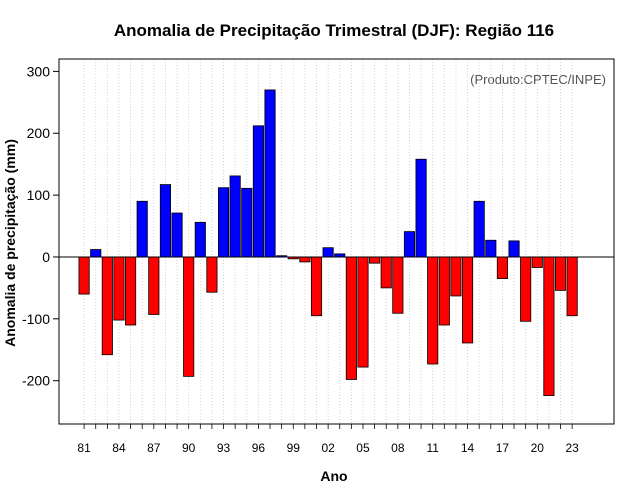 The height and width of the screenshot is (500, 640). Describe the element at coordinates (189, 448) in the screenshot. I see `x-tick-label: 90` at that location.